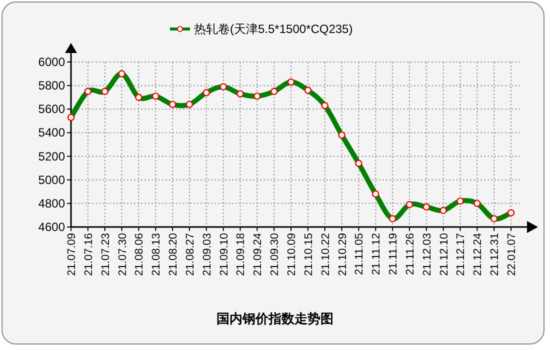 Image resolution: width=550 pixels, height=350 pixels. Describe the element at coordinates (275, 318) in the screenshot. I see `text: 国内钢价指数走势图` at that location.